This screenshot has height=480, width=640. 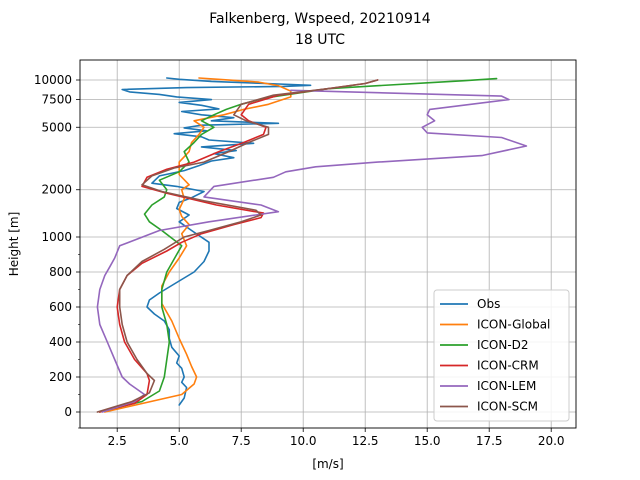 I want to click on y-tick-label: 5000, so click(x=56, y=127).